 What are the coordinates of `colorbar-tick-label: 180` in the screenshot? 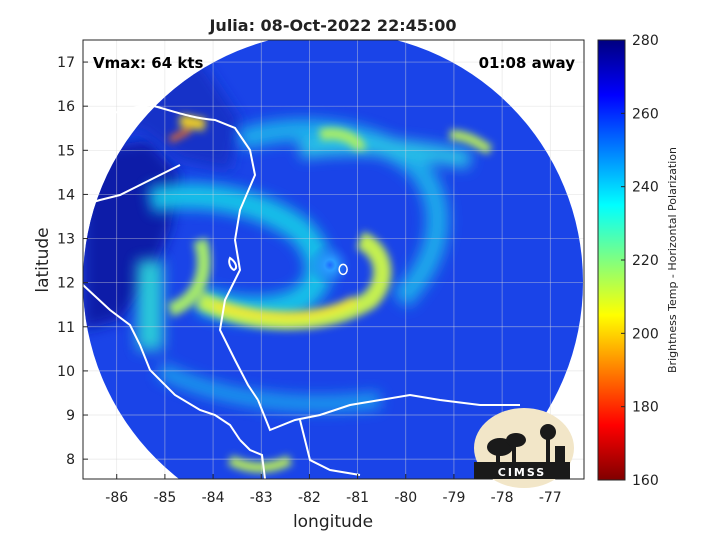 It's located at (645, 408).